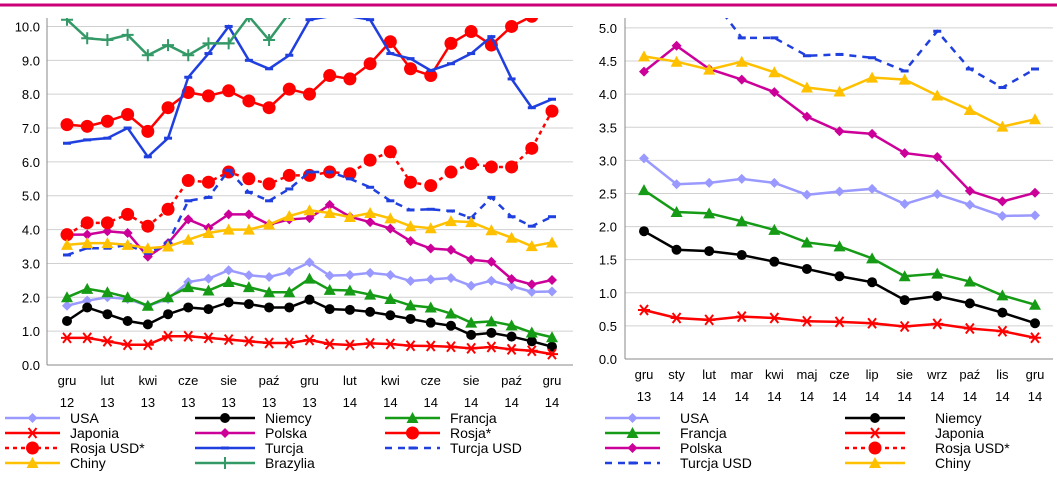 The image size is (1057, 493). Describe the element at coordinates (608, 326) in the screenshot. I see `y-tick-label: 0.5` at that location.